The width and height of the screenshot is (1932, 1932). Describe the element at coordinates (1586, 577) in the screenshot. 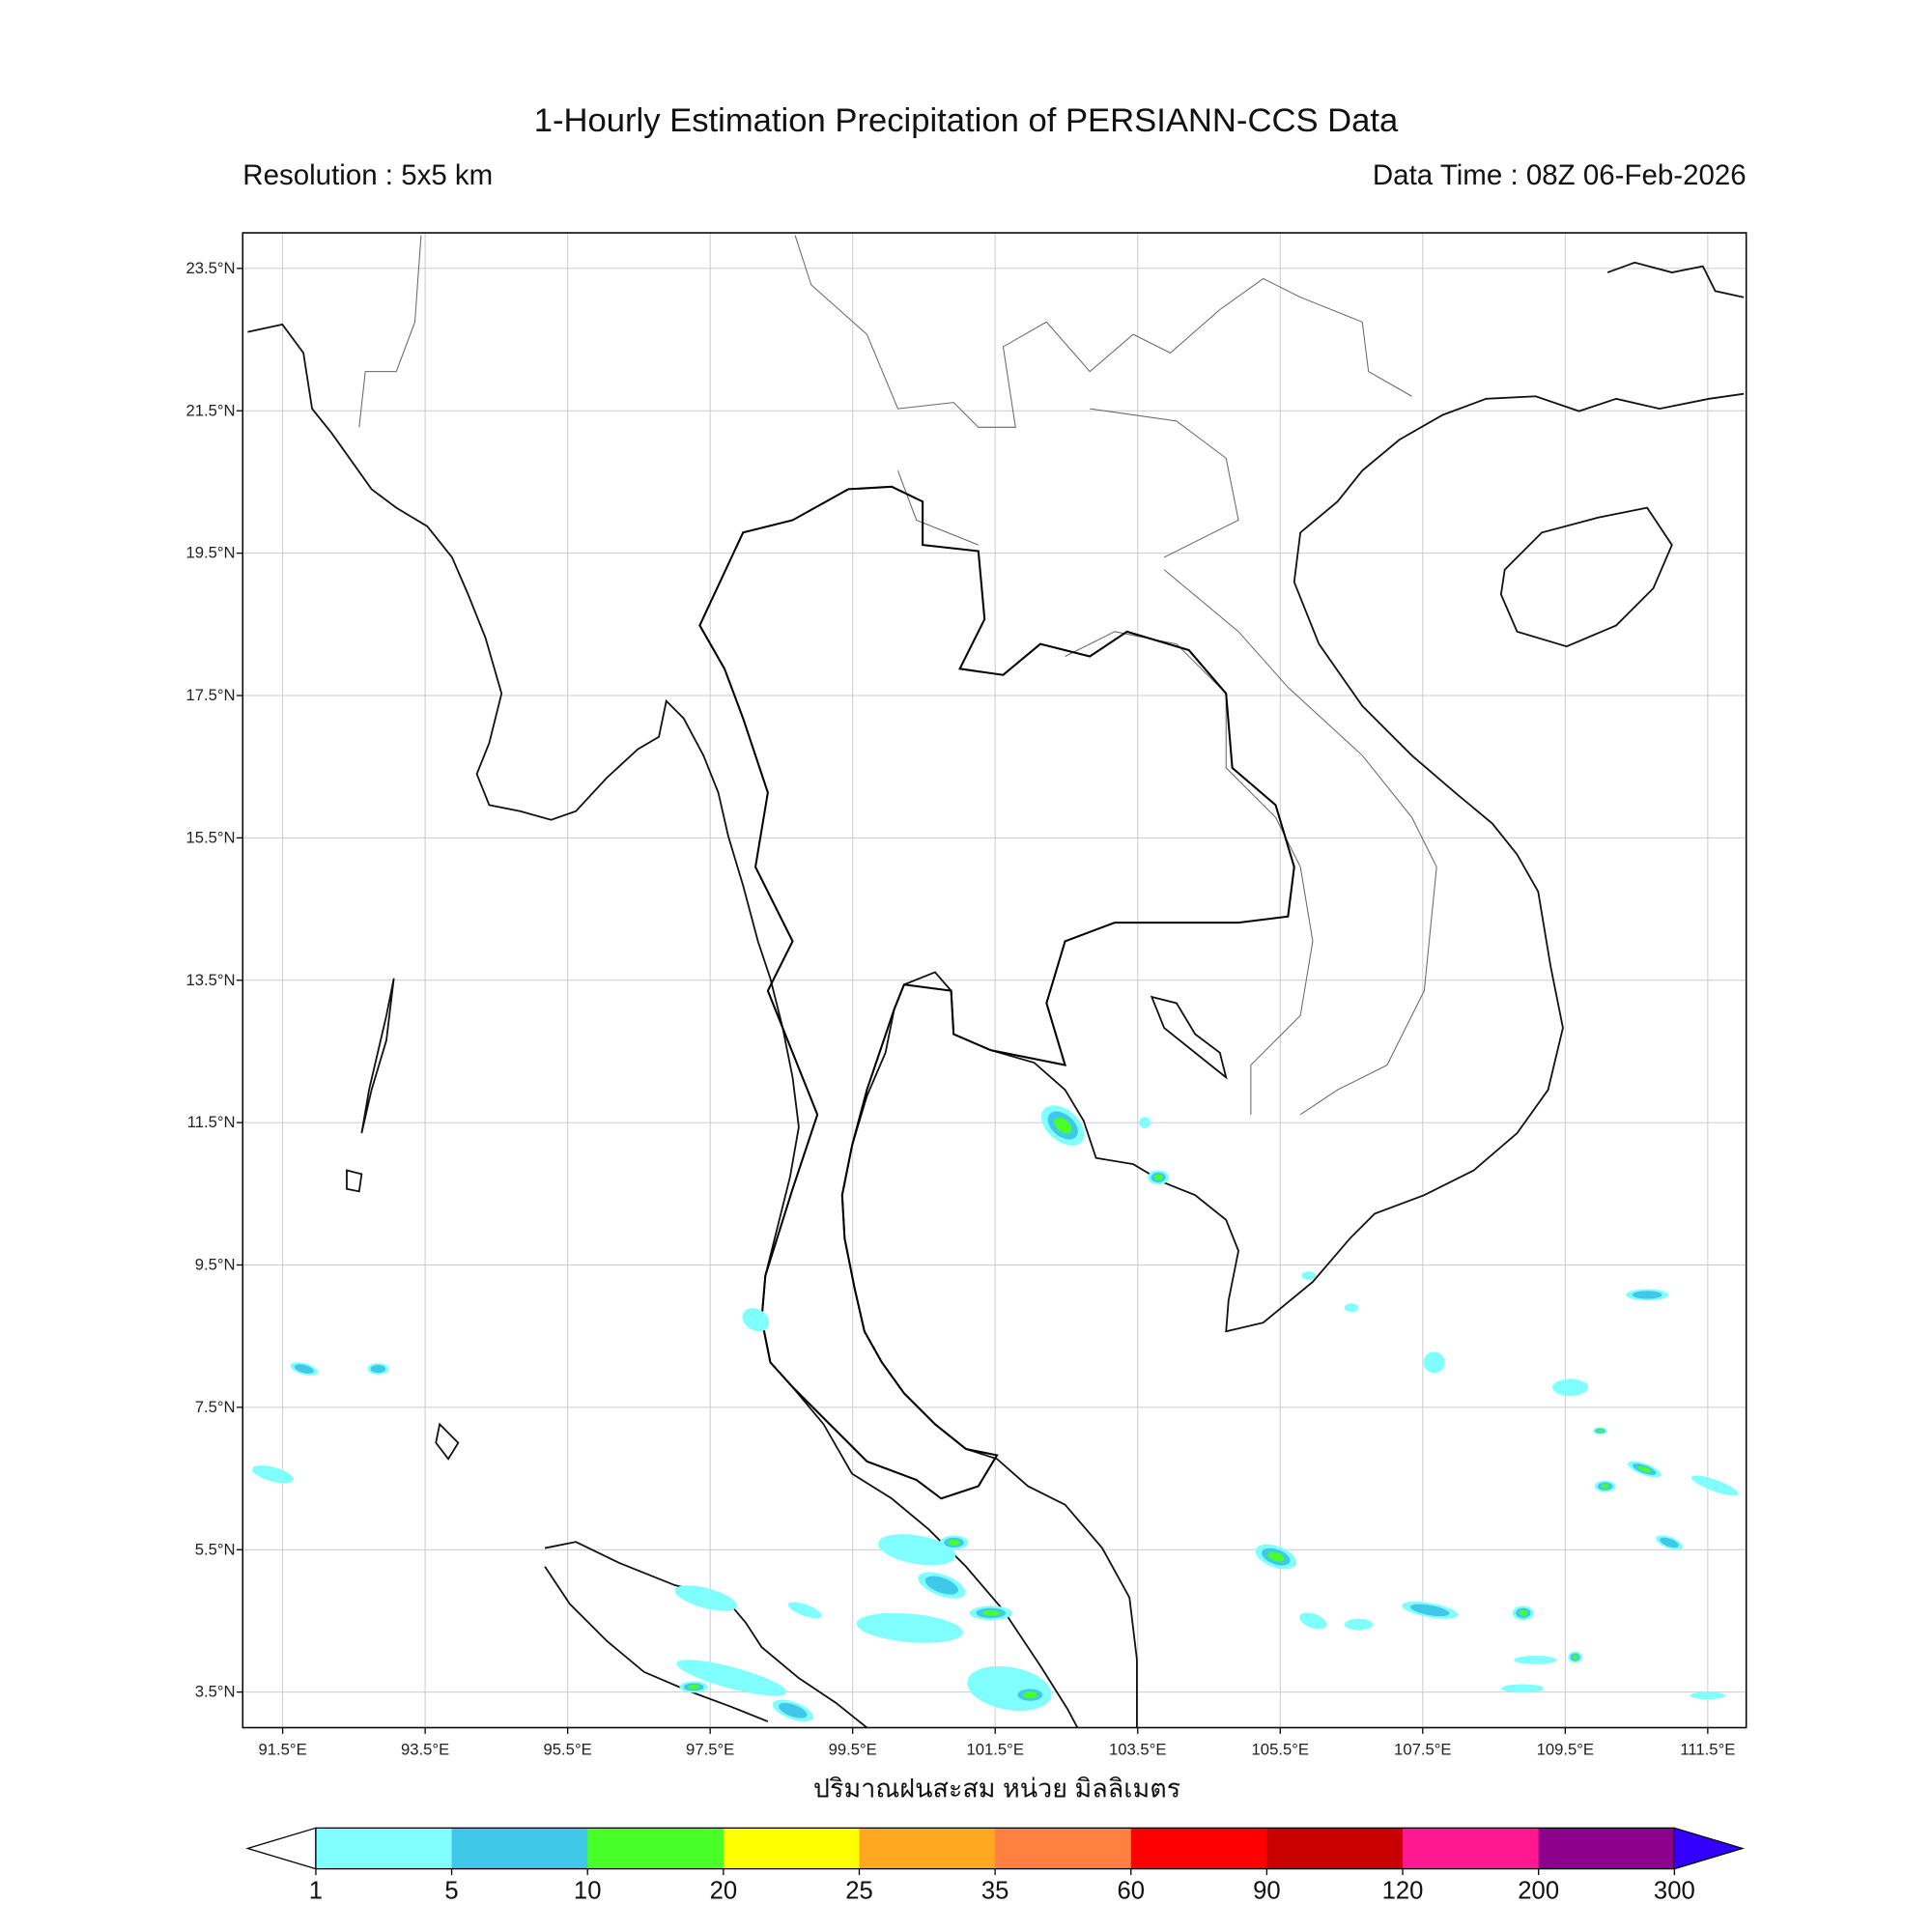

I see `hainan-coastline` at that location.